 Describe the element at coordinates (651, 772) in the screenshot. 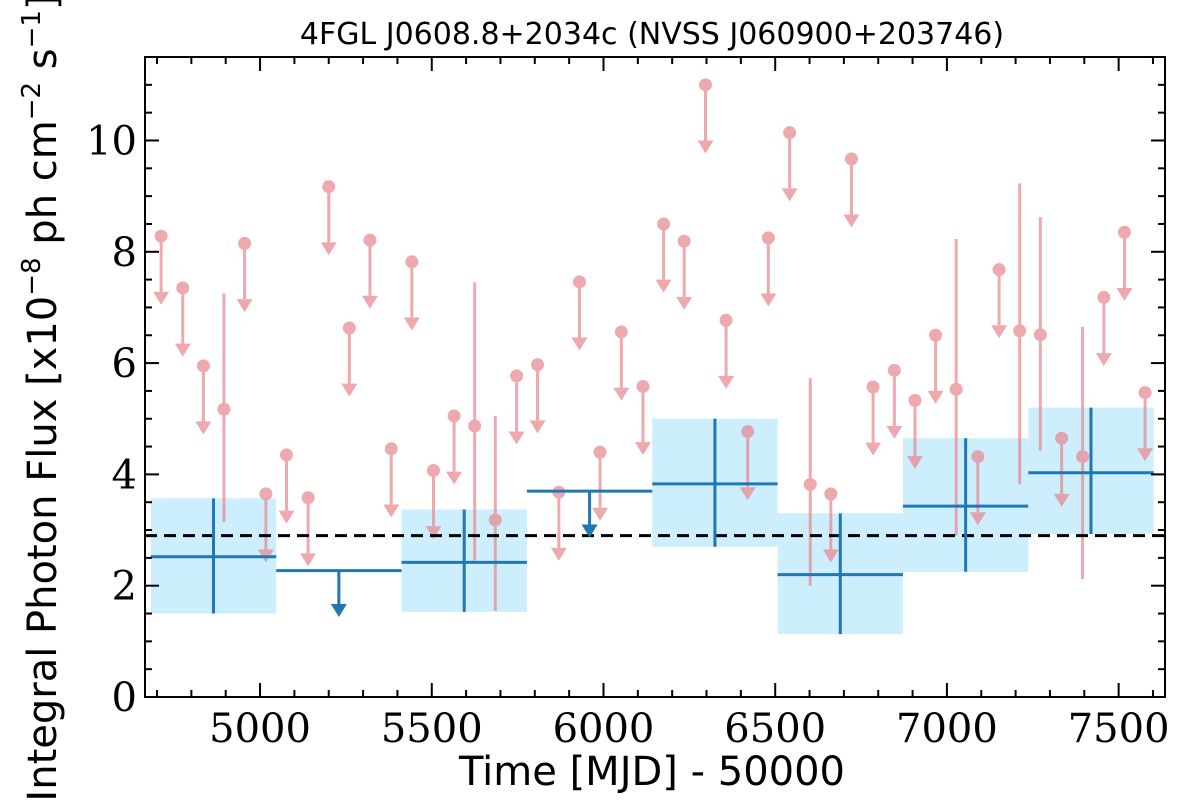

I see `x-axis-label: Time [MJD] - 50000` at that location.